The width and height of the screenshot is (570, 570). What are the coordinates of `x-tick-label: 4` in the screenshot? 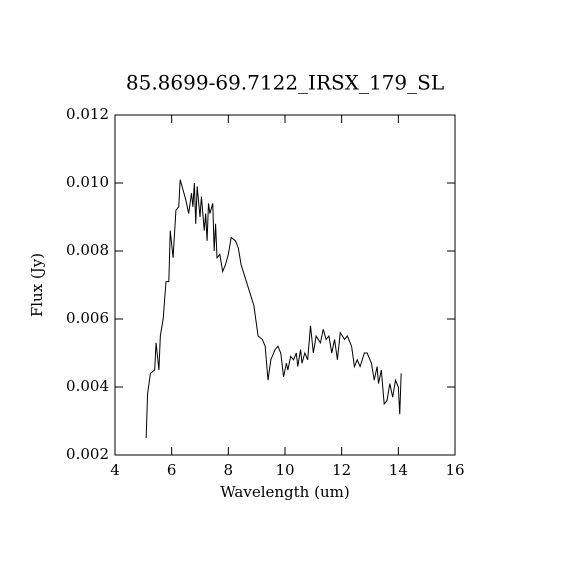 It's located at (115, 470).